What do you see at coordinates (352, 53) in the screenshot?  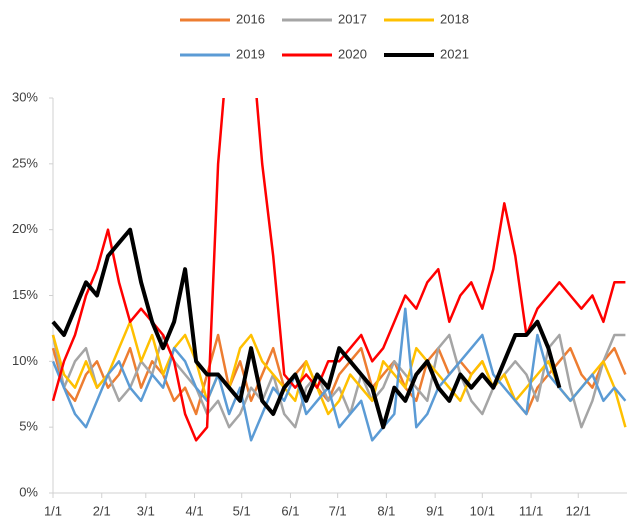 I see `legend-label: 2020` at bounding box center [352, 53].